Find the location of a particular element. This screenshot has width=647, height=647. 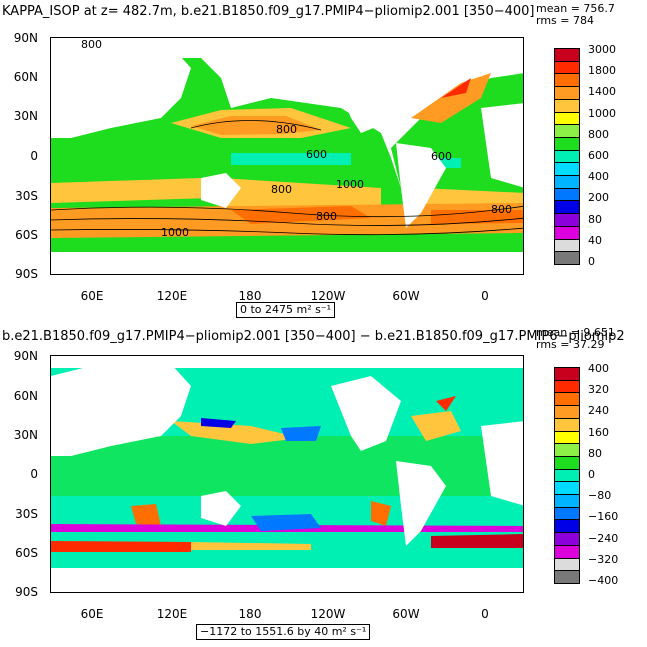

panel2-ylabel: 60S is located at coordinates (26, 553).